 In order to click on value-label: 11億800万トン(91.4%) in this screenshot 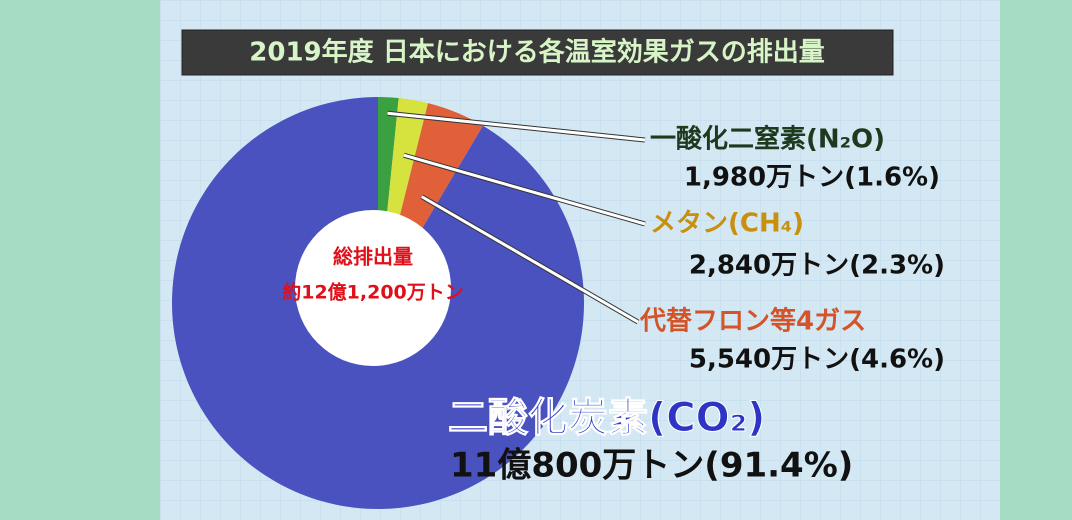, I will do `click(651, 466)`.